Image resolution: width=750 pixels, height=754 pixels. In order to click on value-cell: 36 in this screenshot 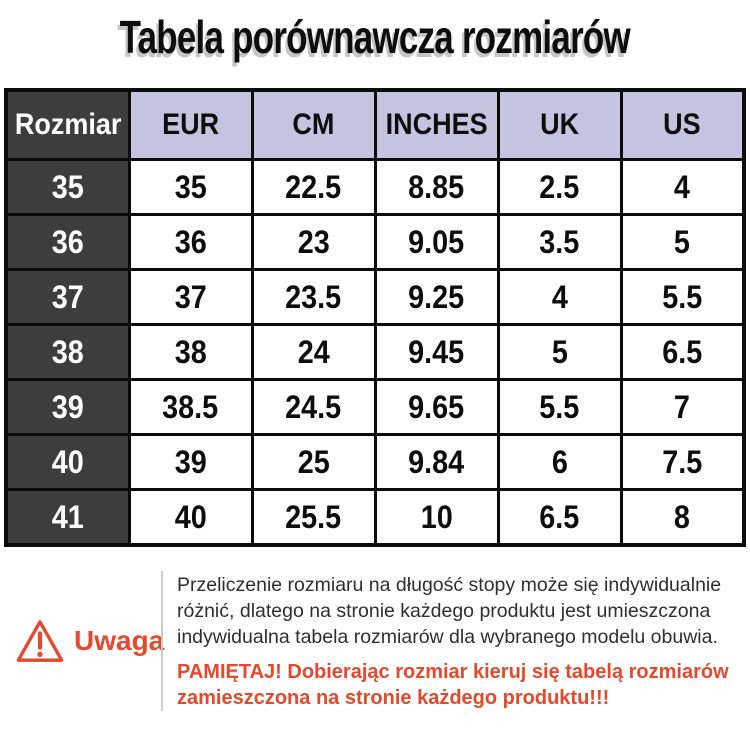, I will do `click(190, 242)`.